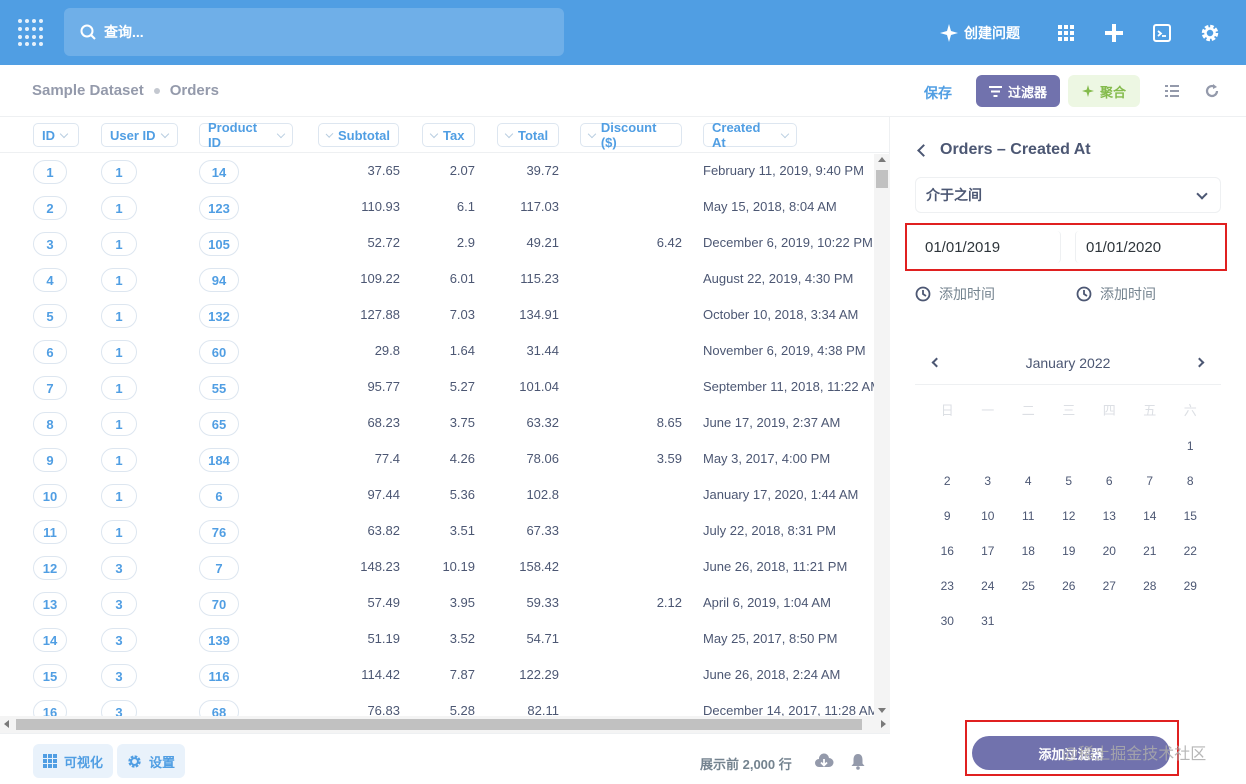  I want to click on calendar-day: 4, so click(1028, 481).